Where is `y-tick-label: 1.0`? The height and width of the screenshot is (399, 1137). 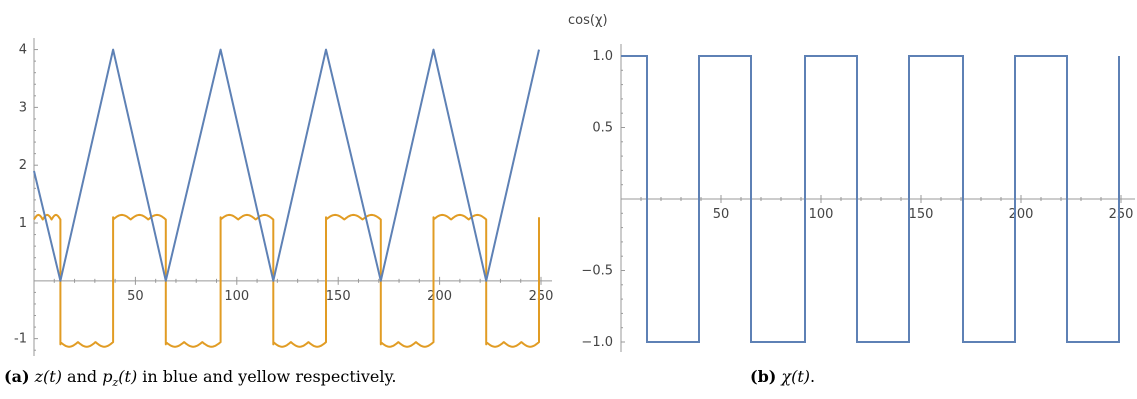
y-tick-label: 1.0 is located at coordinates (602, 56).